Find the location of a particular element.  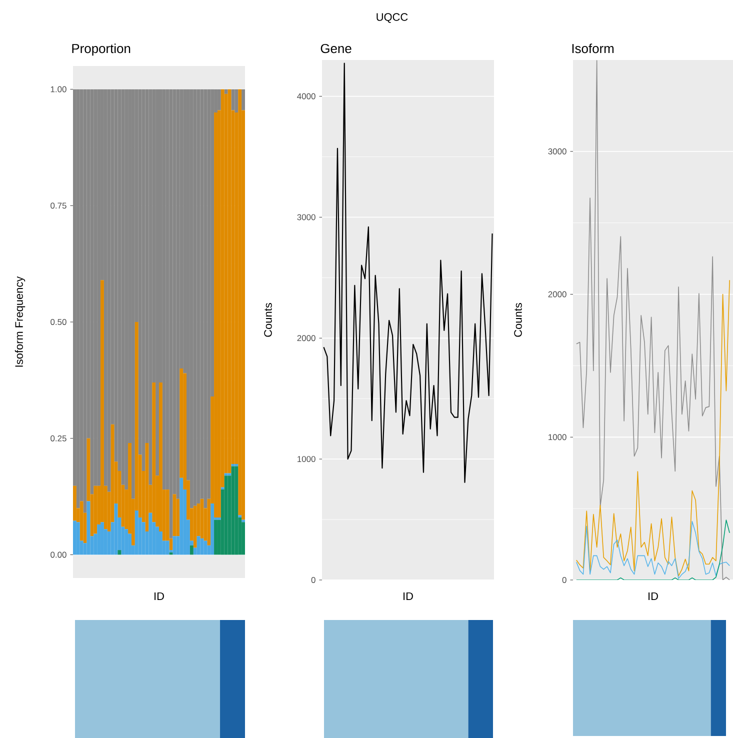

y-tick-label: 1.00 is located at coordinates (58, 89).